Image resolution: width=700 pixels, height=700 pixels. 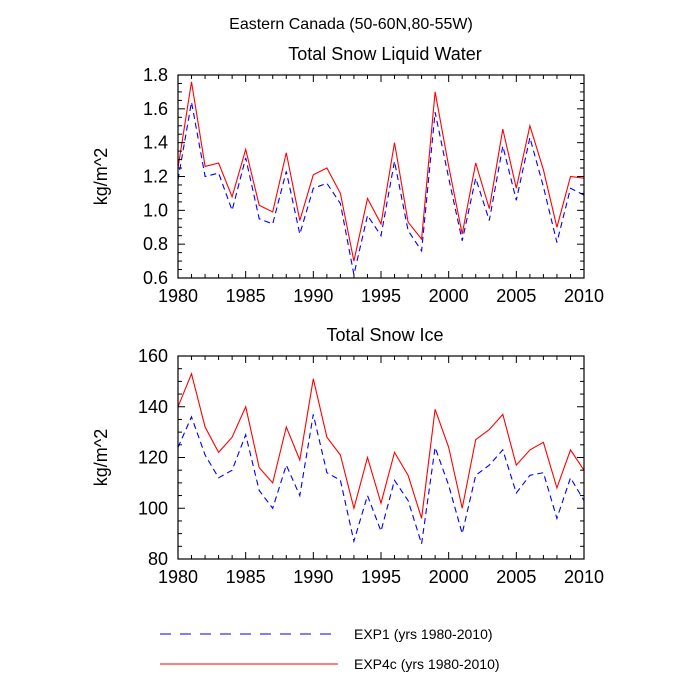 What do you see at coordinates (153, 356) in the screenshot?
I see `y-tick-label: 160` at bounding box center [153, 356].